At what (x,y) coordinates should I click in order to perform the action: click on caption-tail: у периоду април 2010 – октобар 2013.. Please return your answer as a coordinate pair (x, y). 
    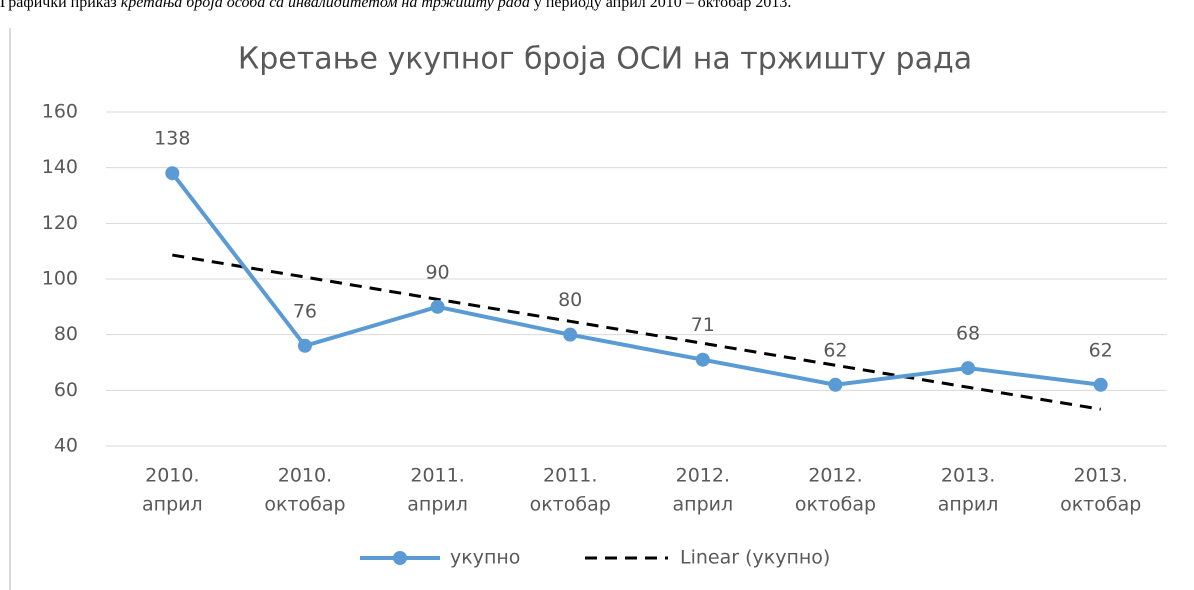
    Looking at the image, I should click on (660, 5).